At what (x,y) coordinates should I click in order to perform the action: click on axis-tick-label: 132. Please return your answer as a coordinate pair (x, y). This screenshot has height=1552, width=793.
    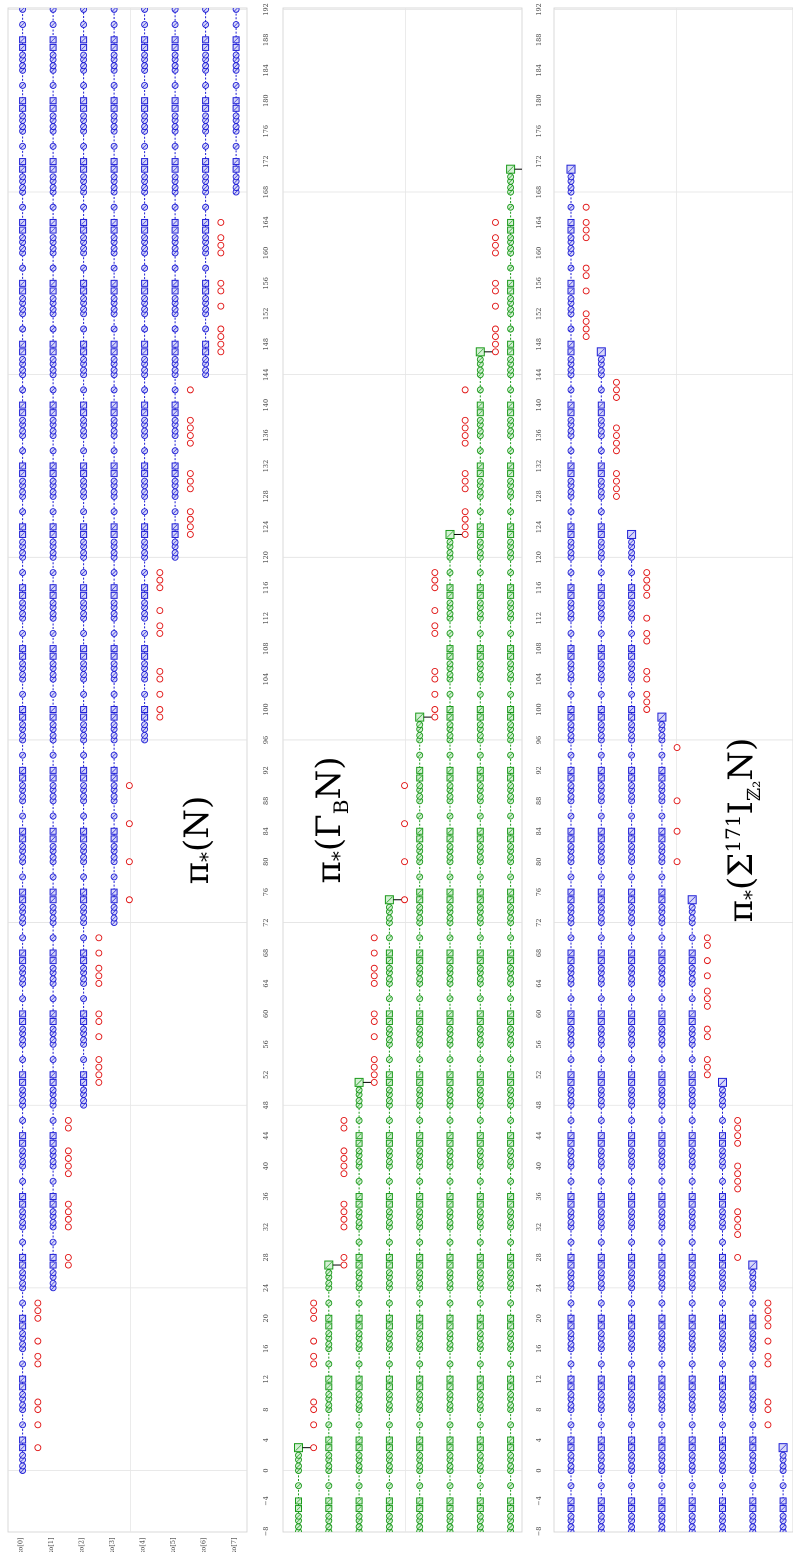
    Looking at the image, I should click on (266, 466).